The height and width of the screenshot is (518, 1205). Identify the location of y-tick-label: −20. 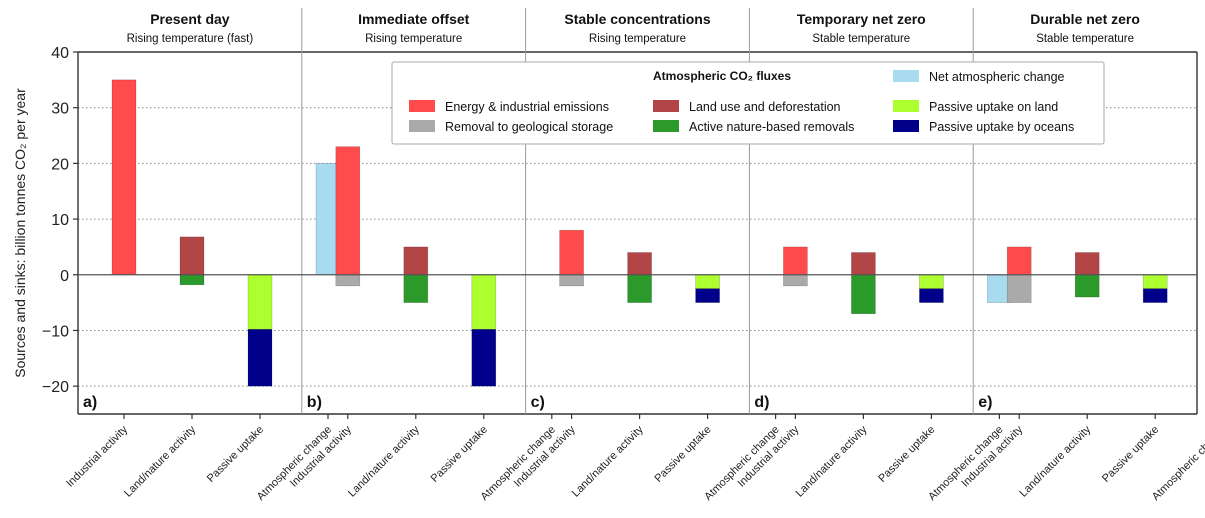
(55, 387).